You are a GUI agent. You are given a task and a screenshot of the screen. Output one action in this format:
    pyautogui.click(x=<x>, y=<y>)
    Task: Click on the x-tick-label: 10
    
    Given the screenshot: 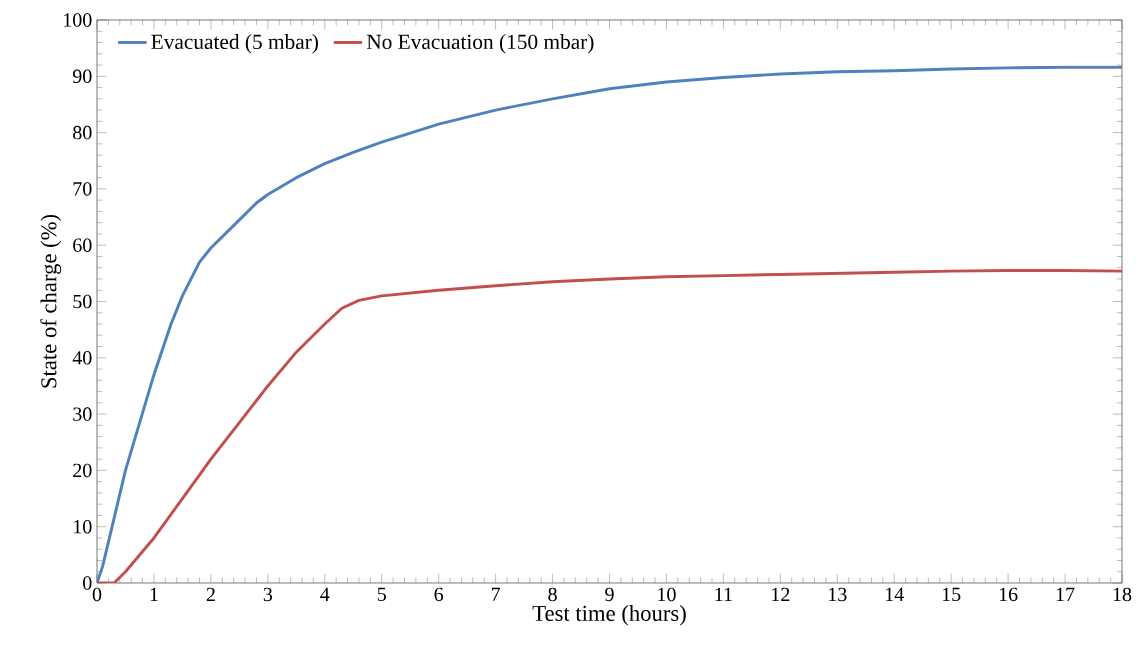 What is the action you would take?
    pyautogui.click(x=667, y=594)
    